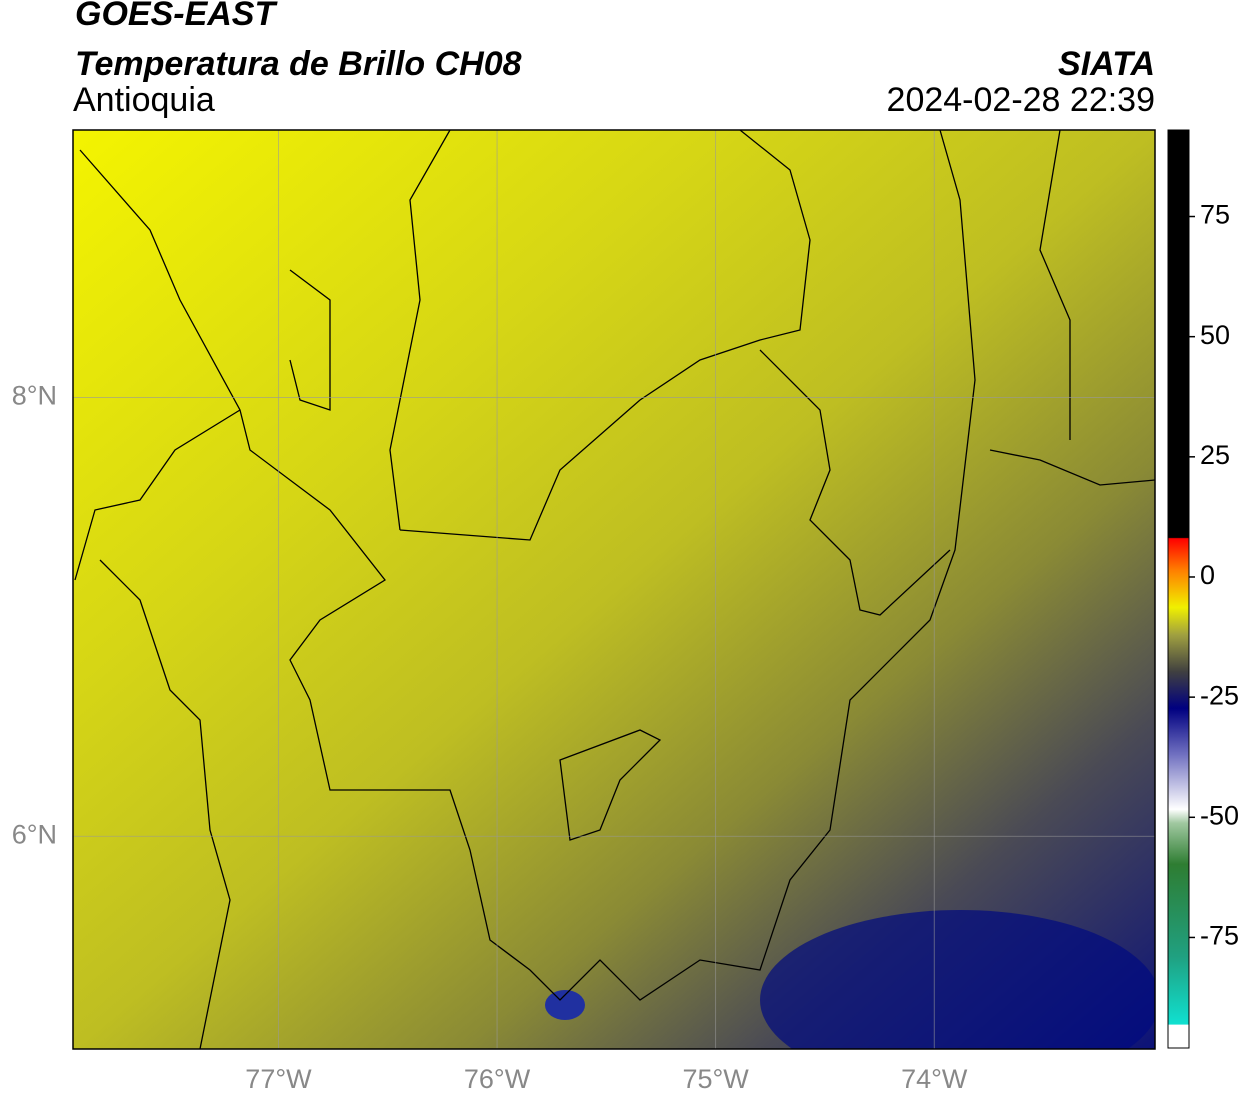  Describe the element at coordinates (1219, 815) in the screenshot. I see `colorbar-tick-label: -50` at that location.